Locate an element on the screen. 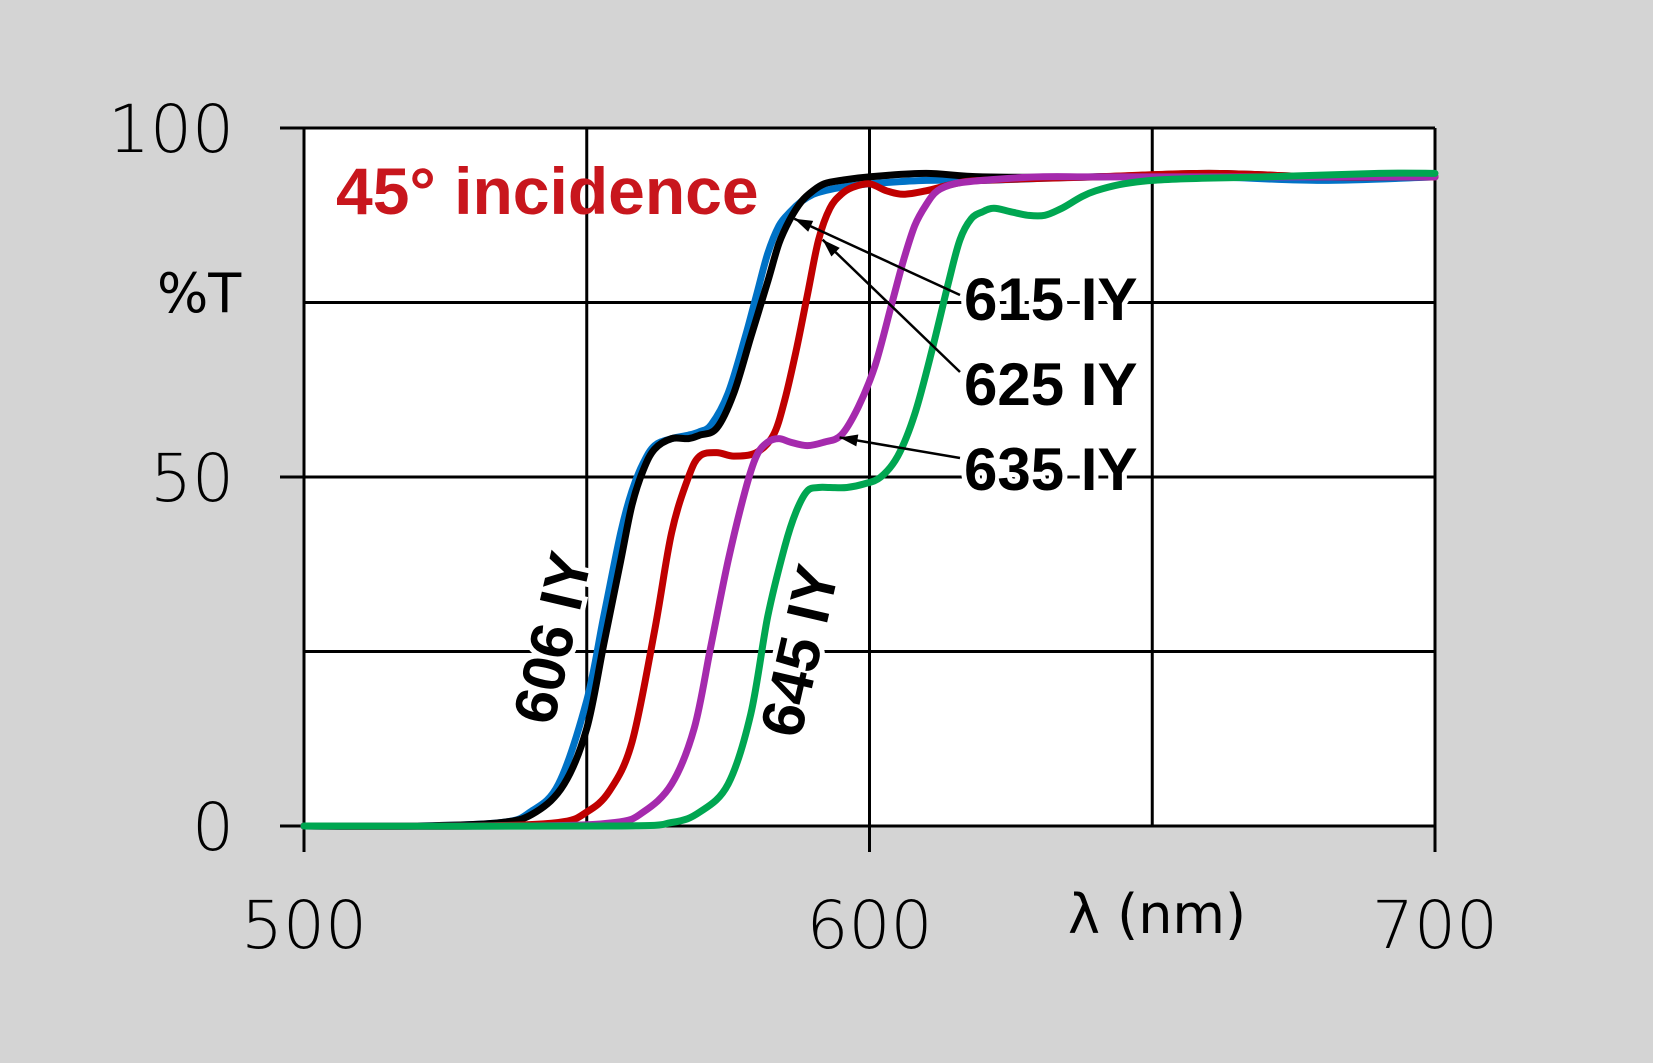 The height and width of the screenshot is (1063, 1653). x-tick-label: 700 is located at coordinates (1435, 925).